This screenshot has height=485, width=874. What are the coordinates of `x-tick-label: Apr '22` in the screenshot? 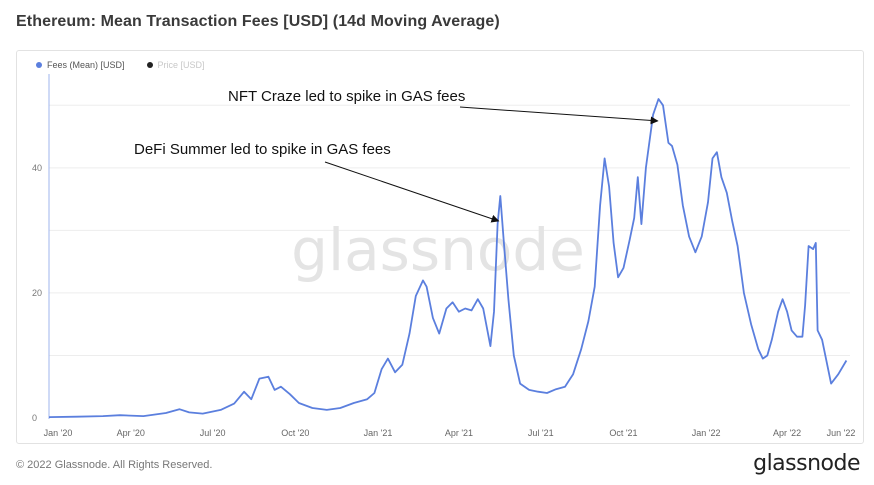 It's located at (787, 433).